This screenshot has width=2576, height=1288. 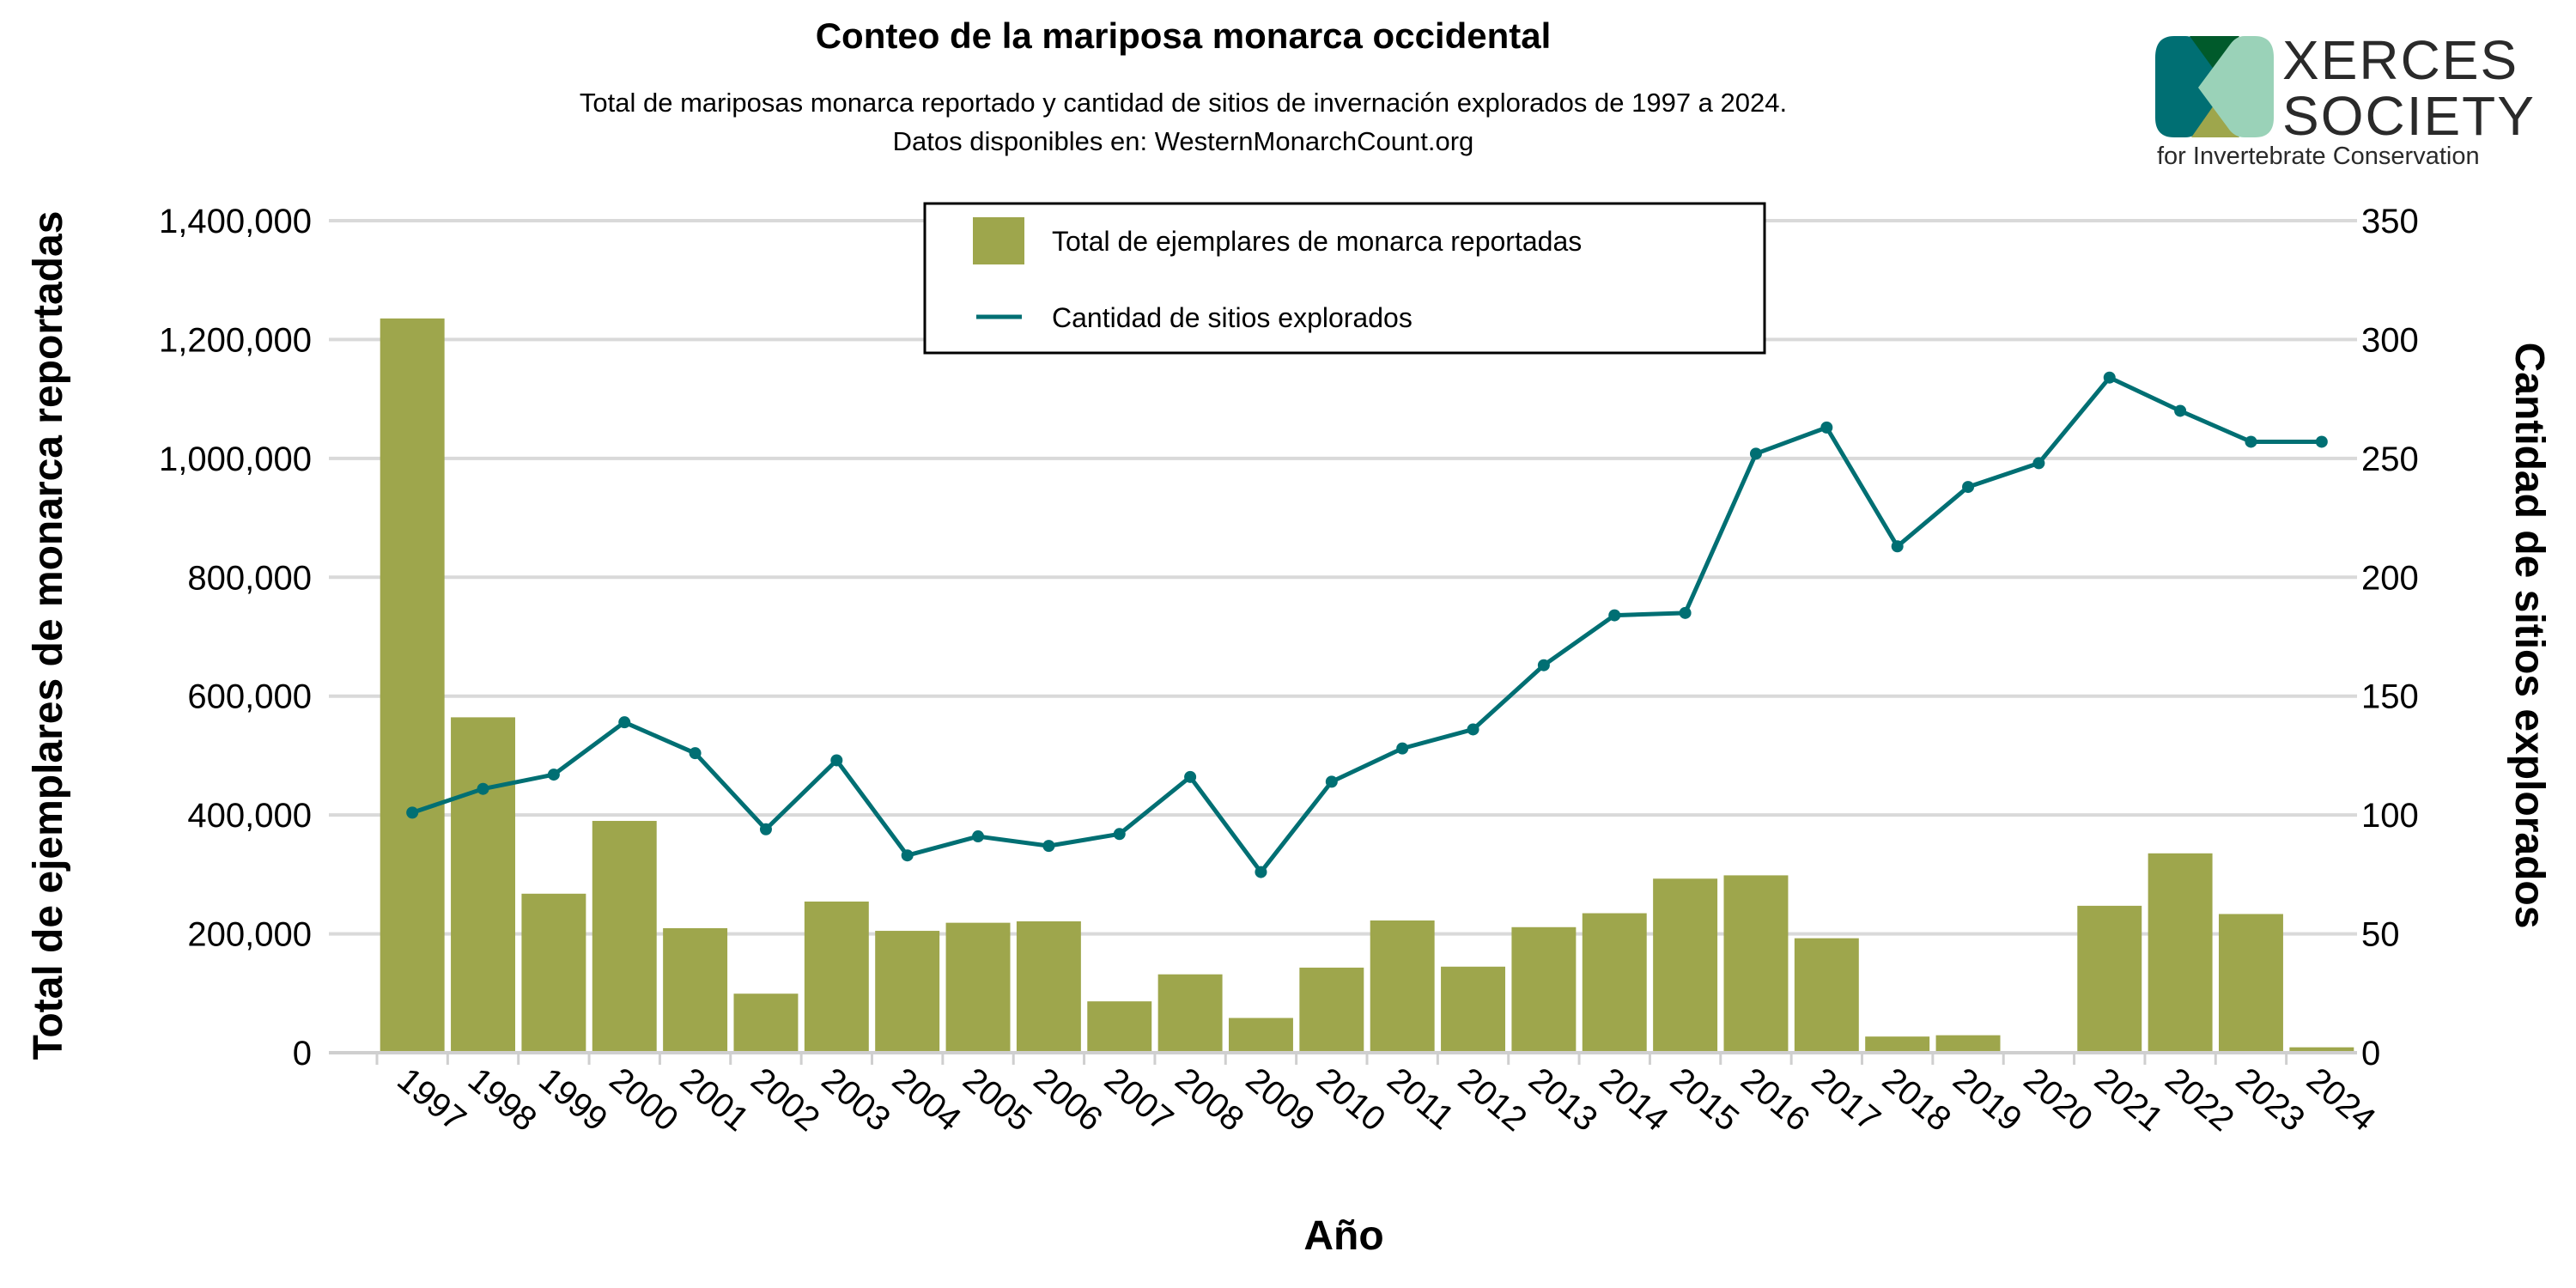 What do you see at coordinates (907, 856) in the screenshot?
I see `line-point-2004` at bounding box center [907, 856].